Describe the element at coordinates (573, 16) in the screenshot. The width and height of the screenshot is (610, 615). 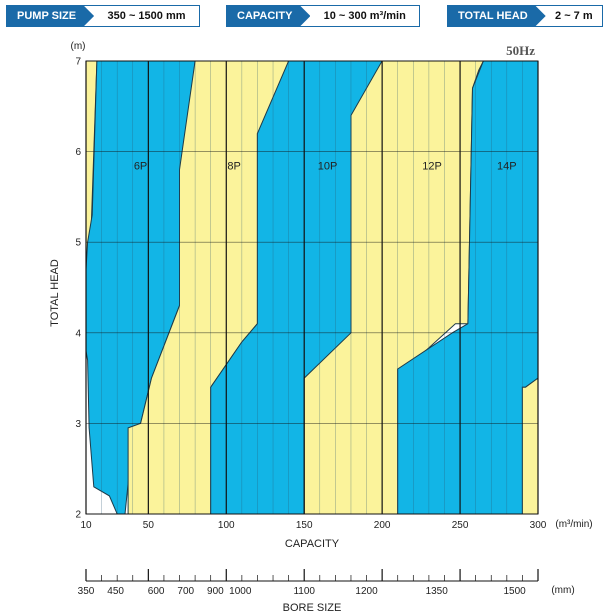
I see `badge-value: 2 ~ 7 m` at that location.